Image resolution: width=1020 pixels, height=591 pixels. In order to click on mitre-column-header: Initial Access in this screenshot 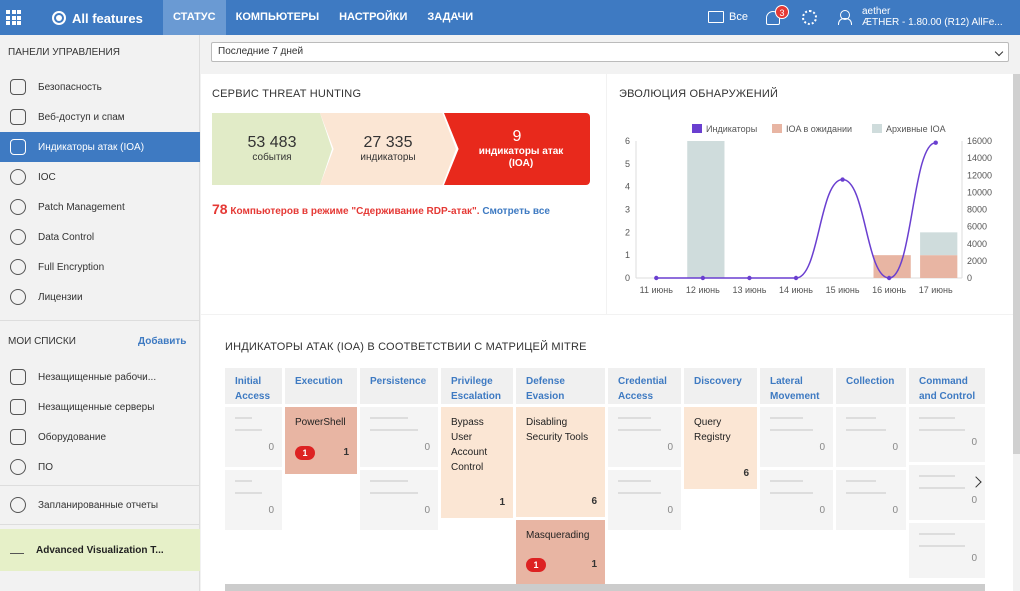, I will do `click(253, 386)`.